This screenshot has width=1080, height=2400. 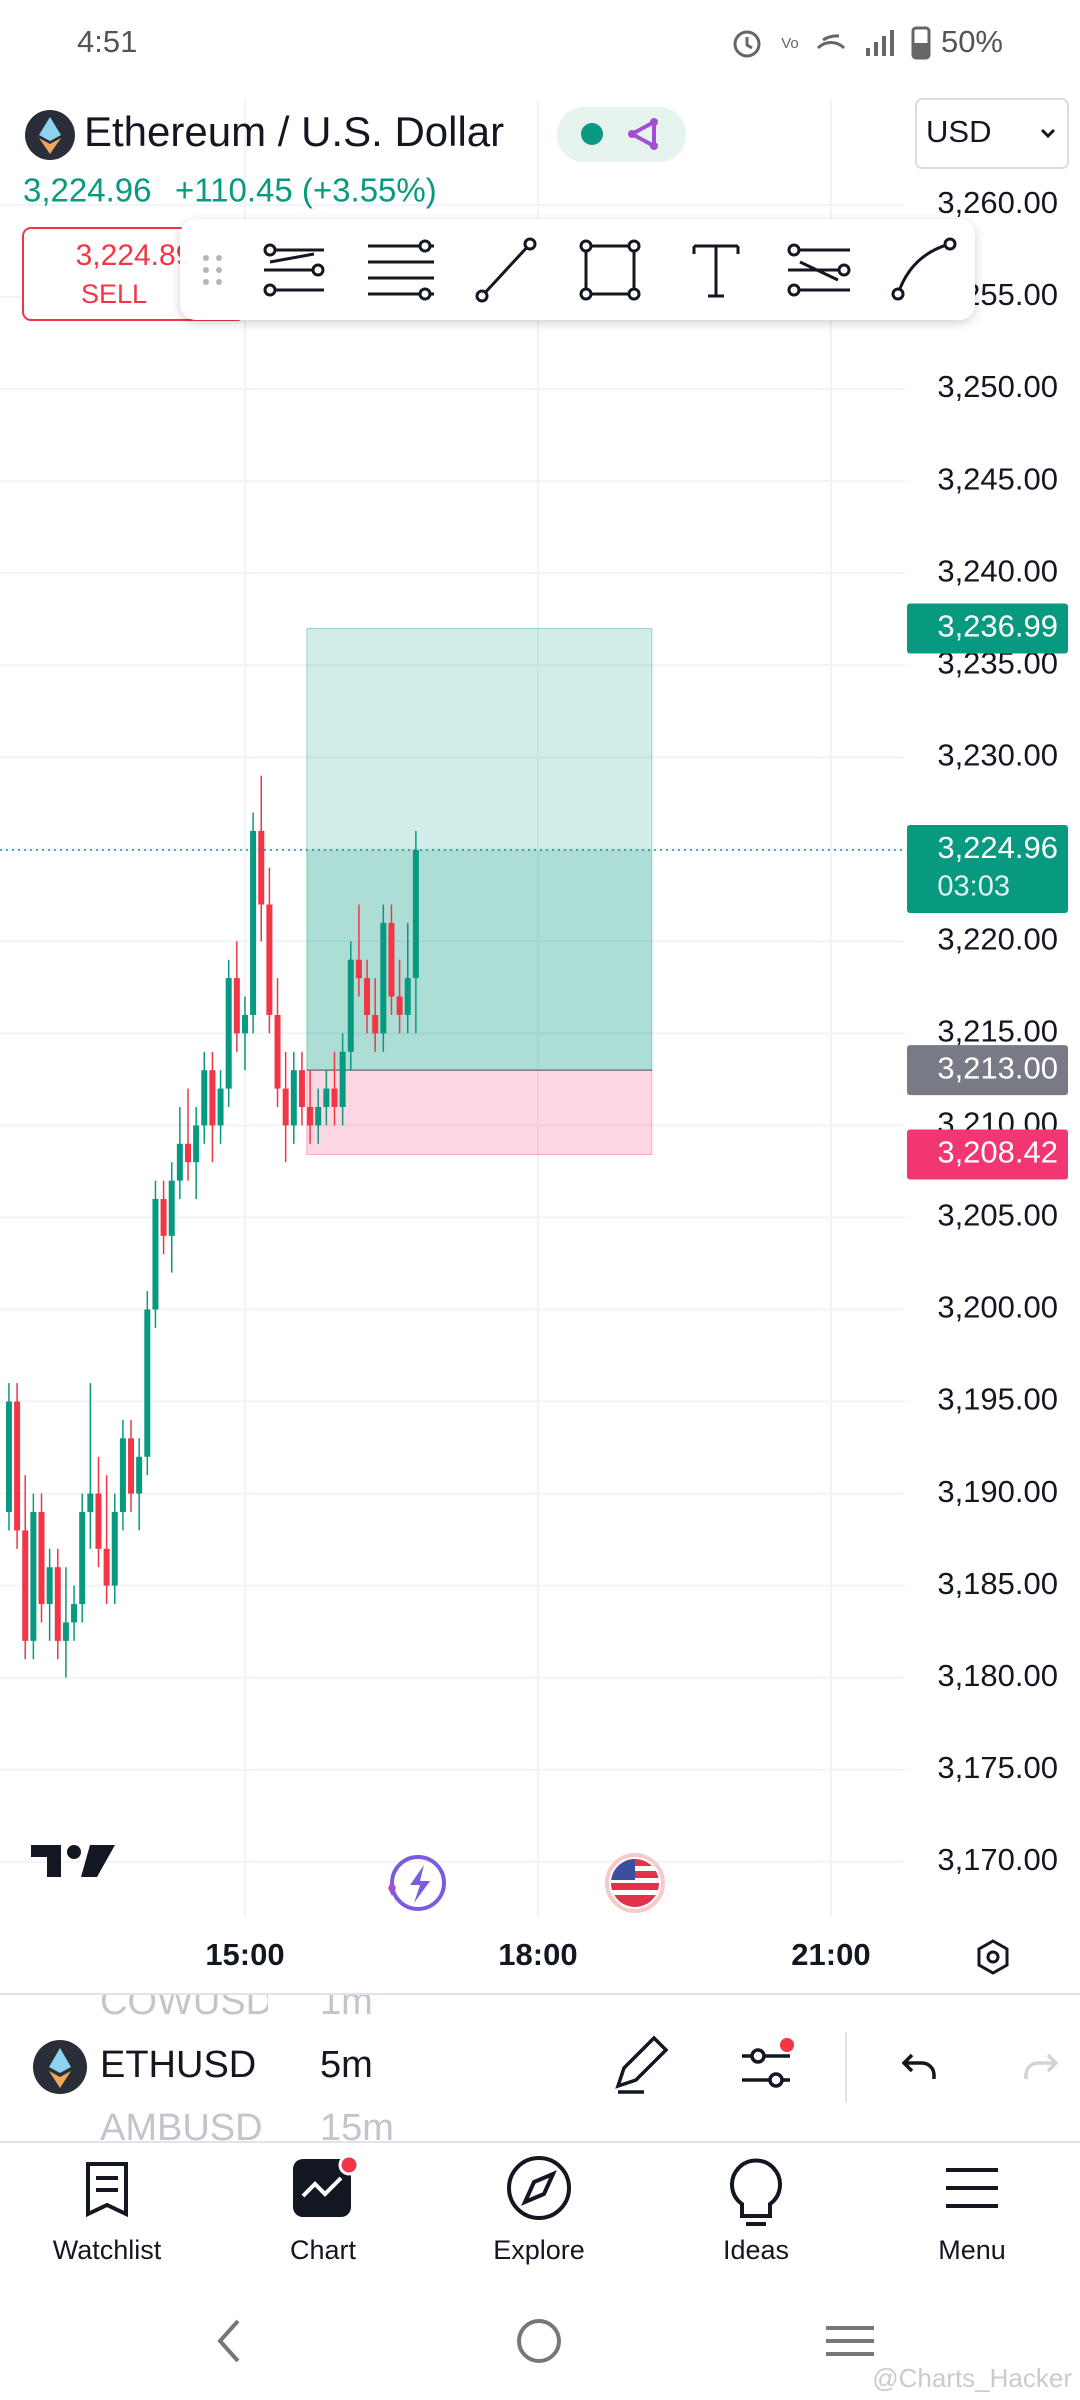 I want to click on current-symbol: ETHUSD, so click(x=178, y=2065).